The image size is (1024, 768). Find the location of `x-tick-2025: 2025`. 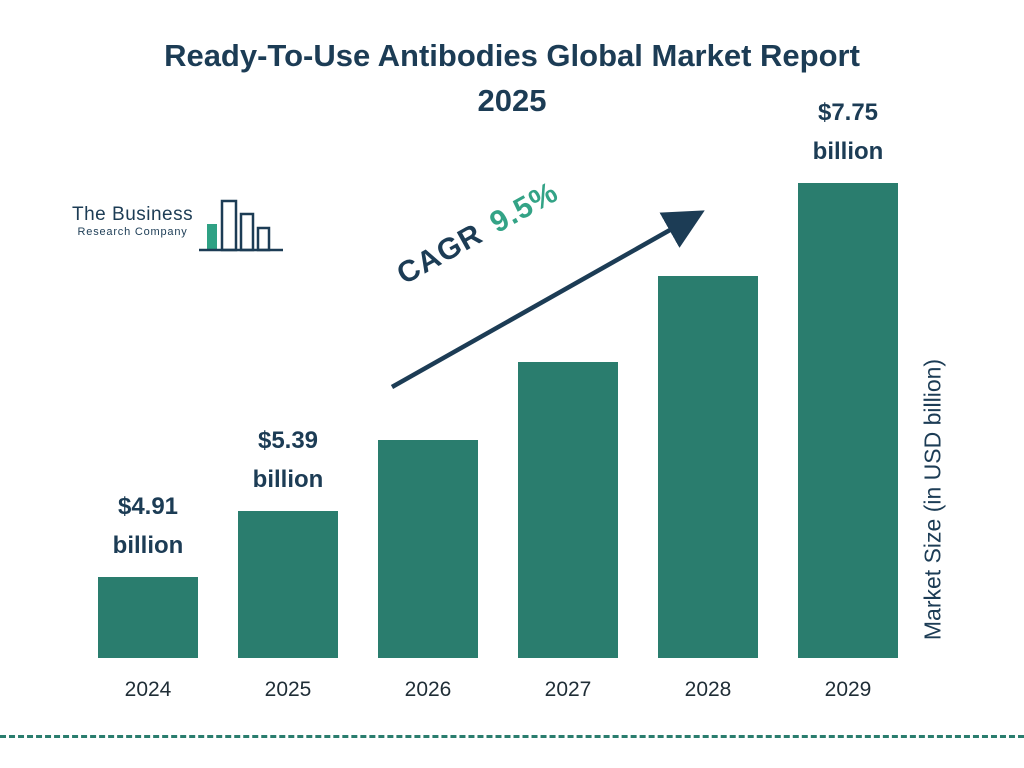

x-tick-2025: 2025 is located at coordinates (288, 689).